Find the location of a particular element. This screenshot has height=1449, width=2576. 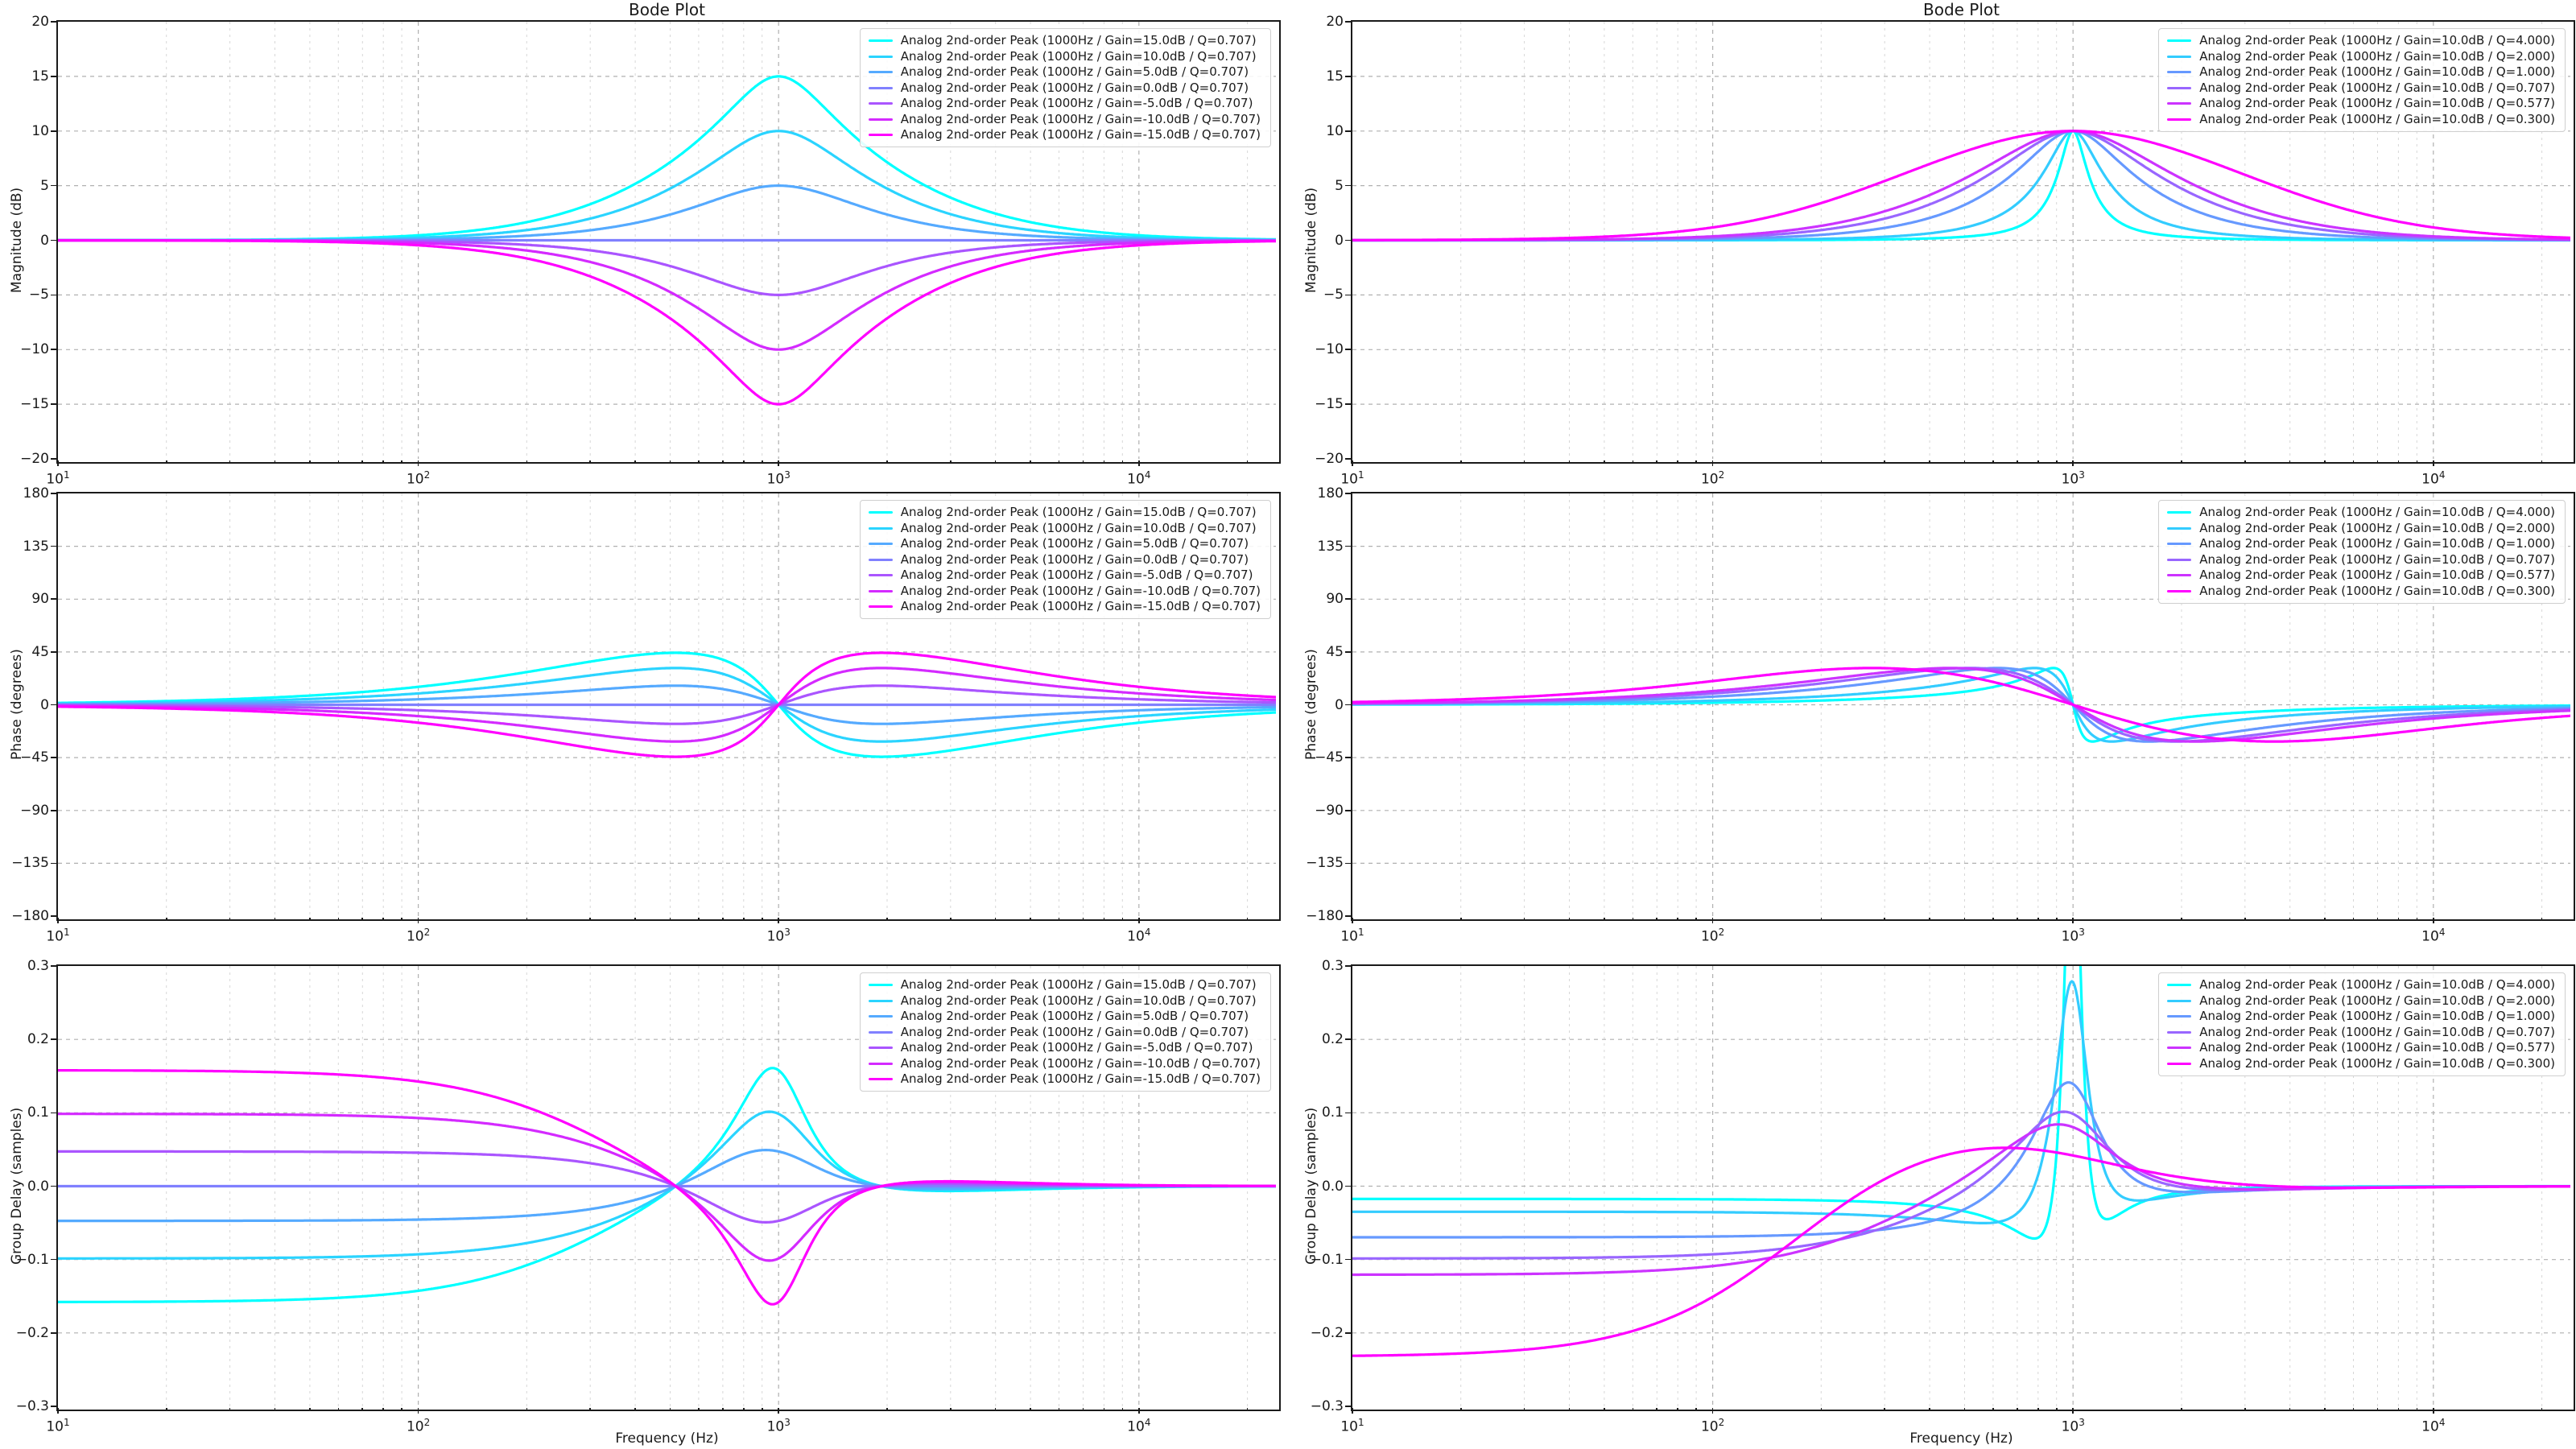

y-tick-label: 45 is located at coordinates (40, 651).